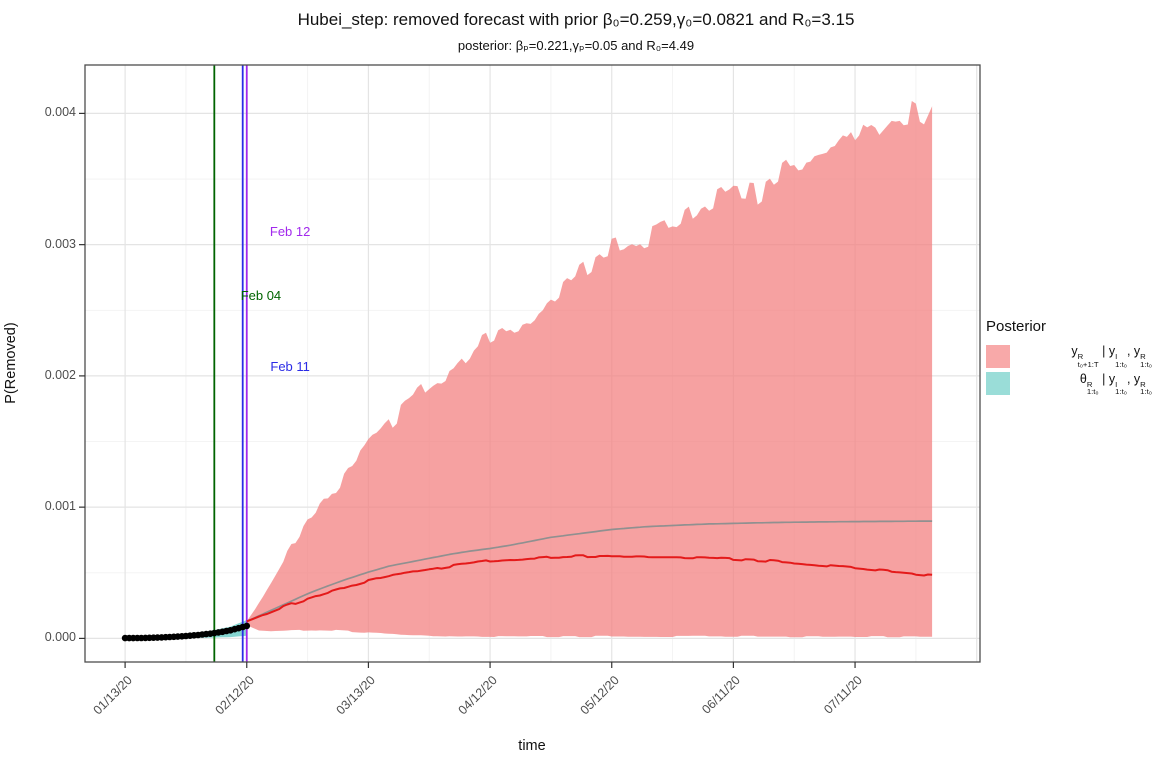 This screenshot has width=1152, height=768. I want to click on legend-label-1: θ R 1:t₀ | y I 1:t₀, y R 1:t₀, so click(1115, 384).